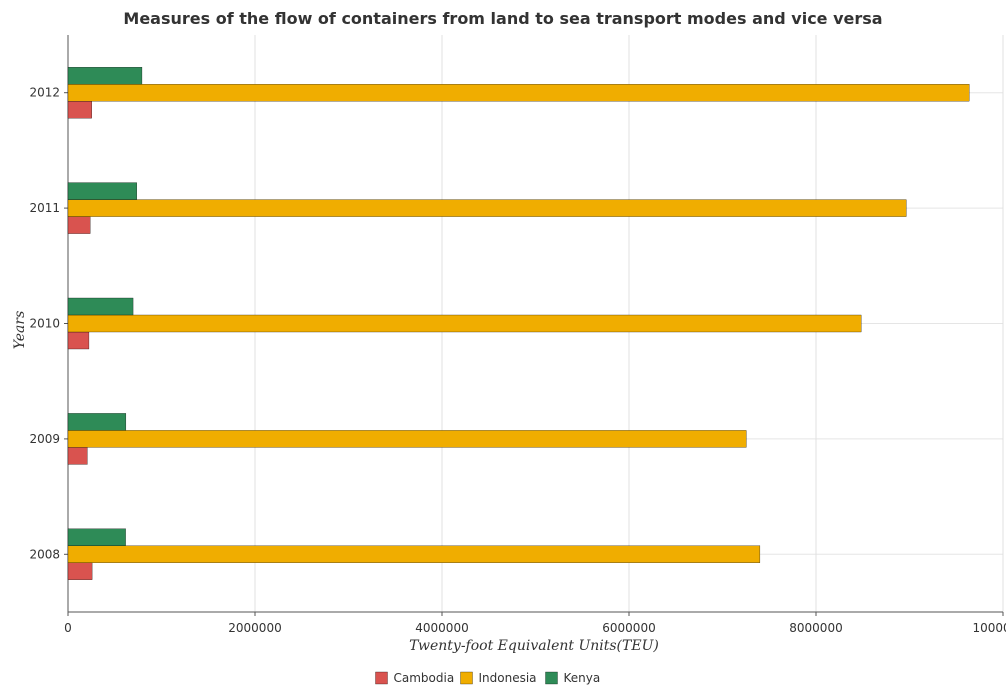 The image size is (1006, 700). I want to click on x-tick-label: 0, so click(68, 628).